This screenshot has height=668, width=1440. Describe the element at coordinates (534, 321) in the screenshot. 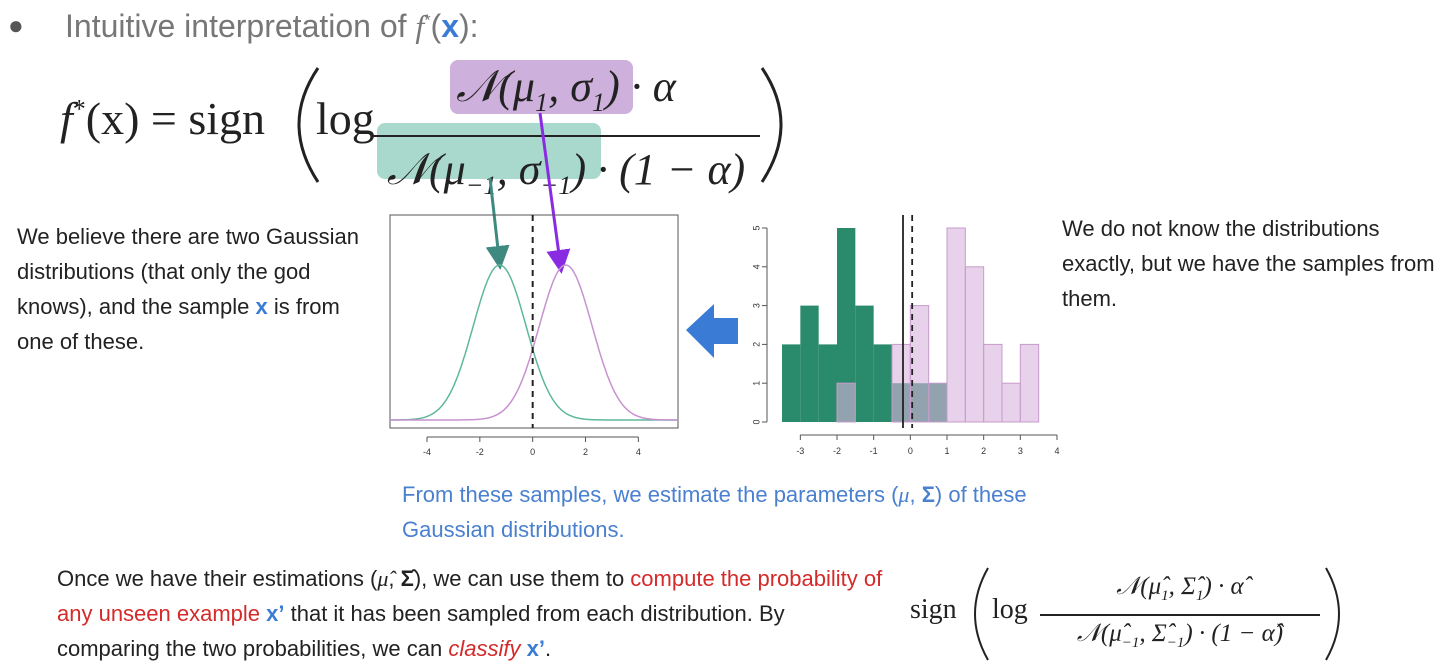

I see `density-frame` at that location.